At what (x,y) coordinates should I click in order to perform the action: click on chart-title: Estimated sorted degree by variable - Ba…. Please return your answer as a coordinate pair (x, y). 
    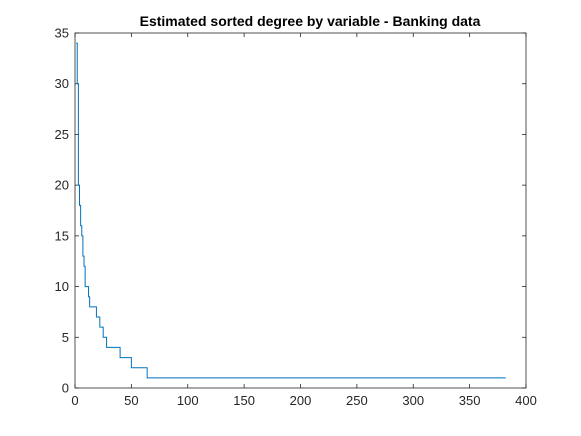
    Looking at the image, I should click on (310, 21).